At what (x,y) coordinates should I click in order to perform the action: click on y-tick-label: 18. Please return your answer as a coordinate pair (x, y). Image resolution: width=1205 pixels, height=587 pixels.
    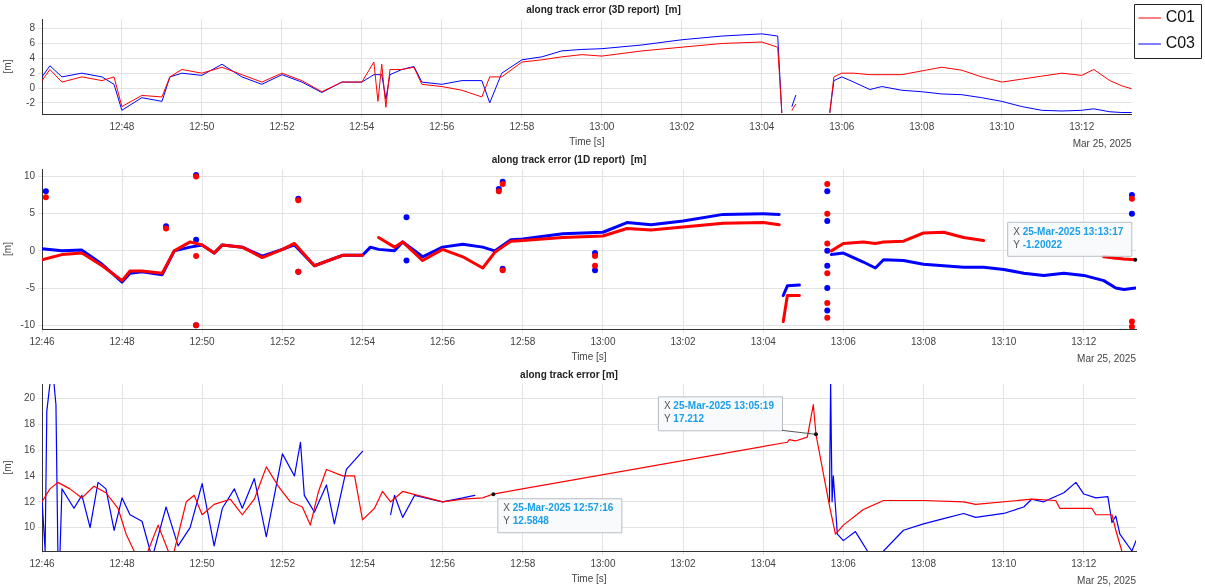
    Looking at the image, I should click on (29, 423).